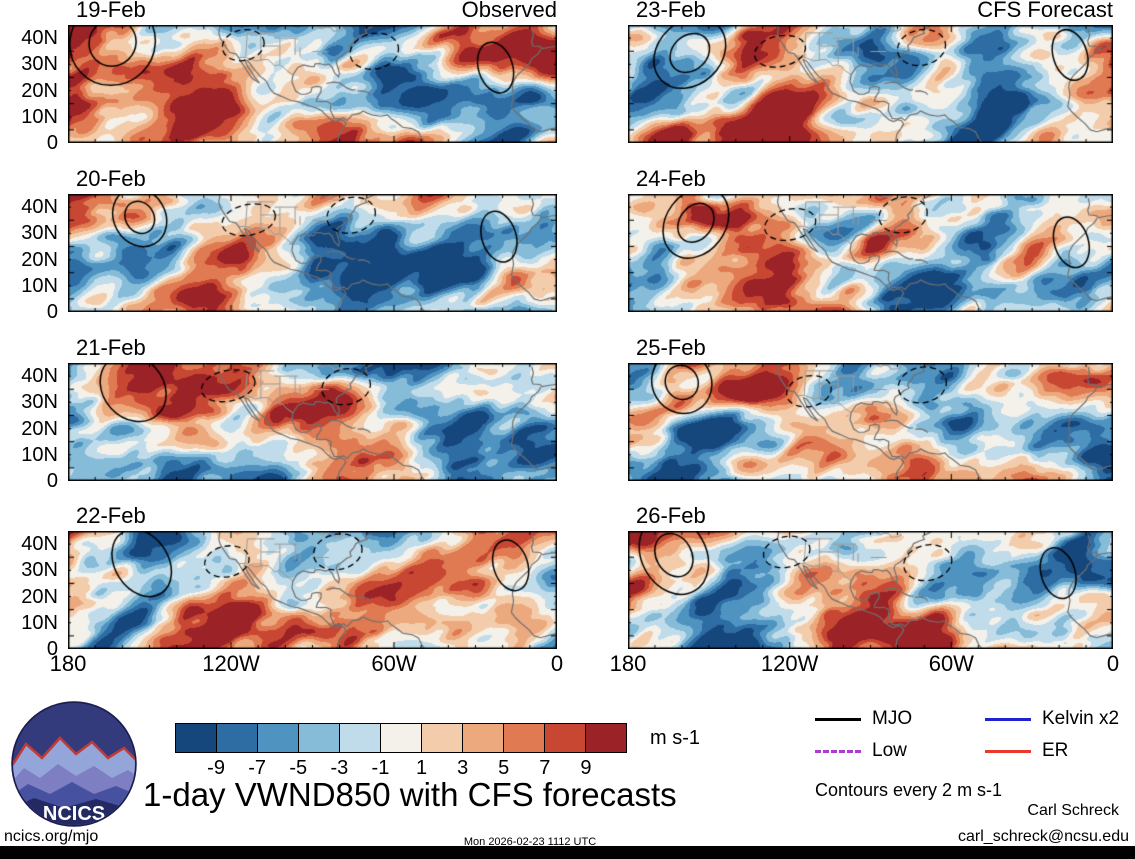 The width and height of the screenshot is (1135, 859). I want to click on colorbar-tick-label: -9, so click(216, 768).